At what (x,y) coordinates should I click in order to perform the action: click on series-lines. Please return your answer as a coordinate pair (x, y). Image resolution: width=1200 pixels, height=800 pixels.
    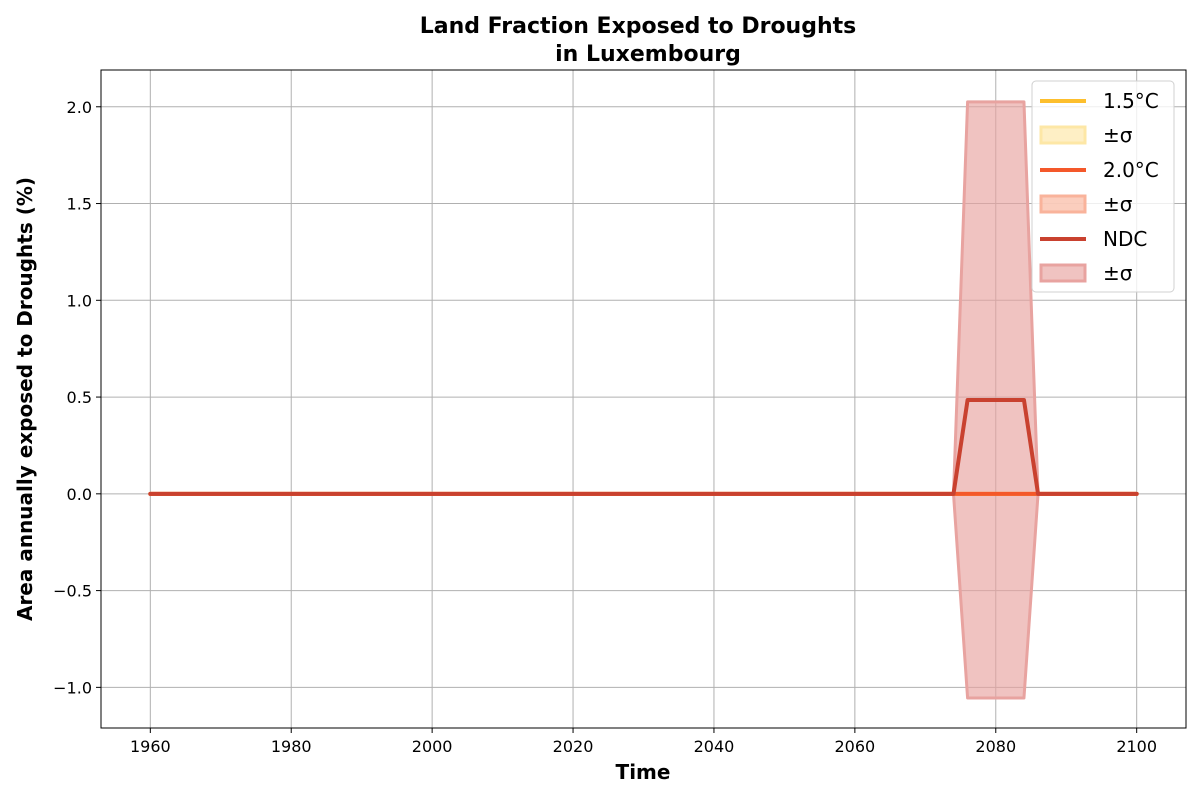
    Looking at the image, I should click on (643, 446).